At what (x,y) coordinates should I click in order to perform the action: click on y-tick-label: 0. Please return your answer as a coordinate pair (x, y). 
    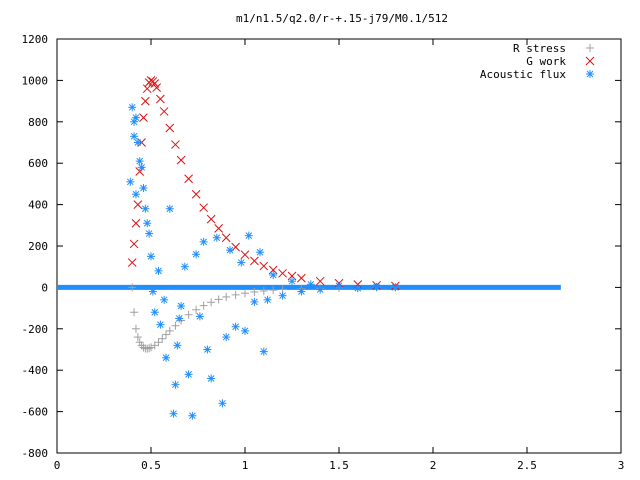
    Looking at the image, I should click on (44, 287).